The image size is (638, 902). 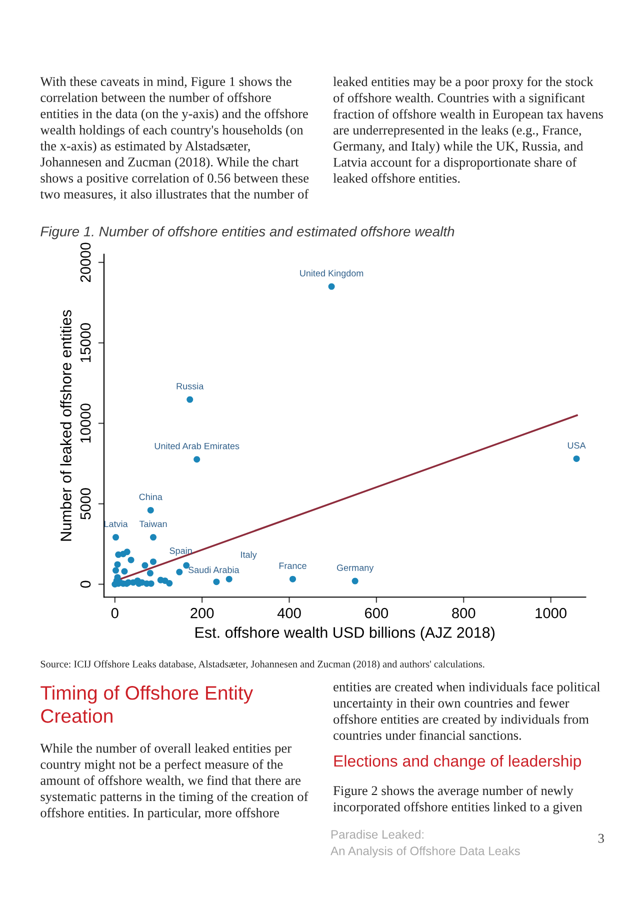 What do you see at coordinates (468, 129) in the screenshot?
I see `text: leaked entities may be a poor proxy for the stock of offshore wealth. Countries with a significant fraction of offshore wealth in European tax havens are underrepresented in the leaks (e.g., France, Germany, and Italy) while the UK, Russia, and Latvia account for a disproportionate share of leaked offshore entities.` at bounding box center [468, 129].